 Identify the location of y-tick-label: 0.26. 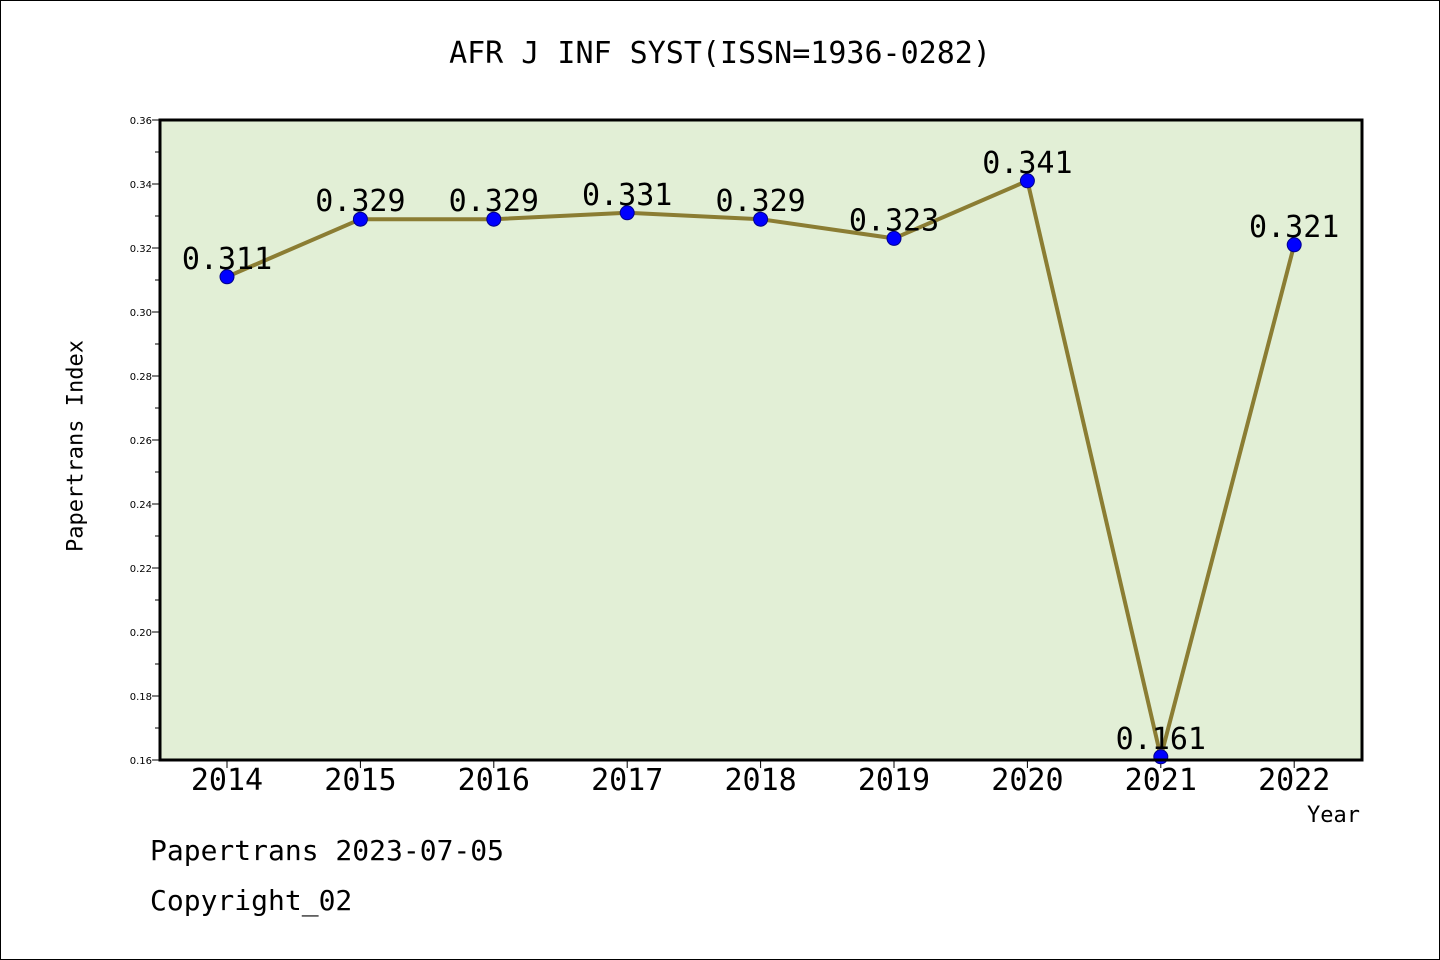
(141, 441).